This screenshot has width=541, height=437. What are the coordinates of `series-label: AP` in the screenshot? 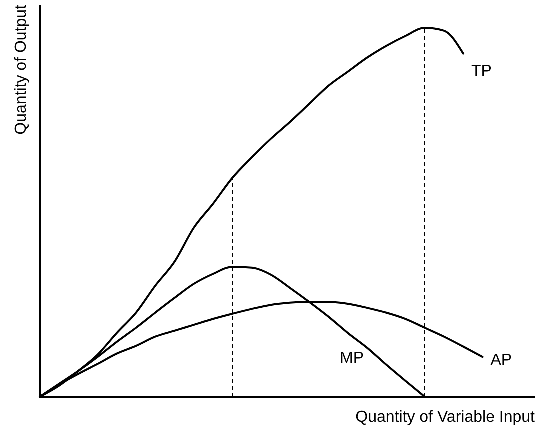 It's located at (501, 361).